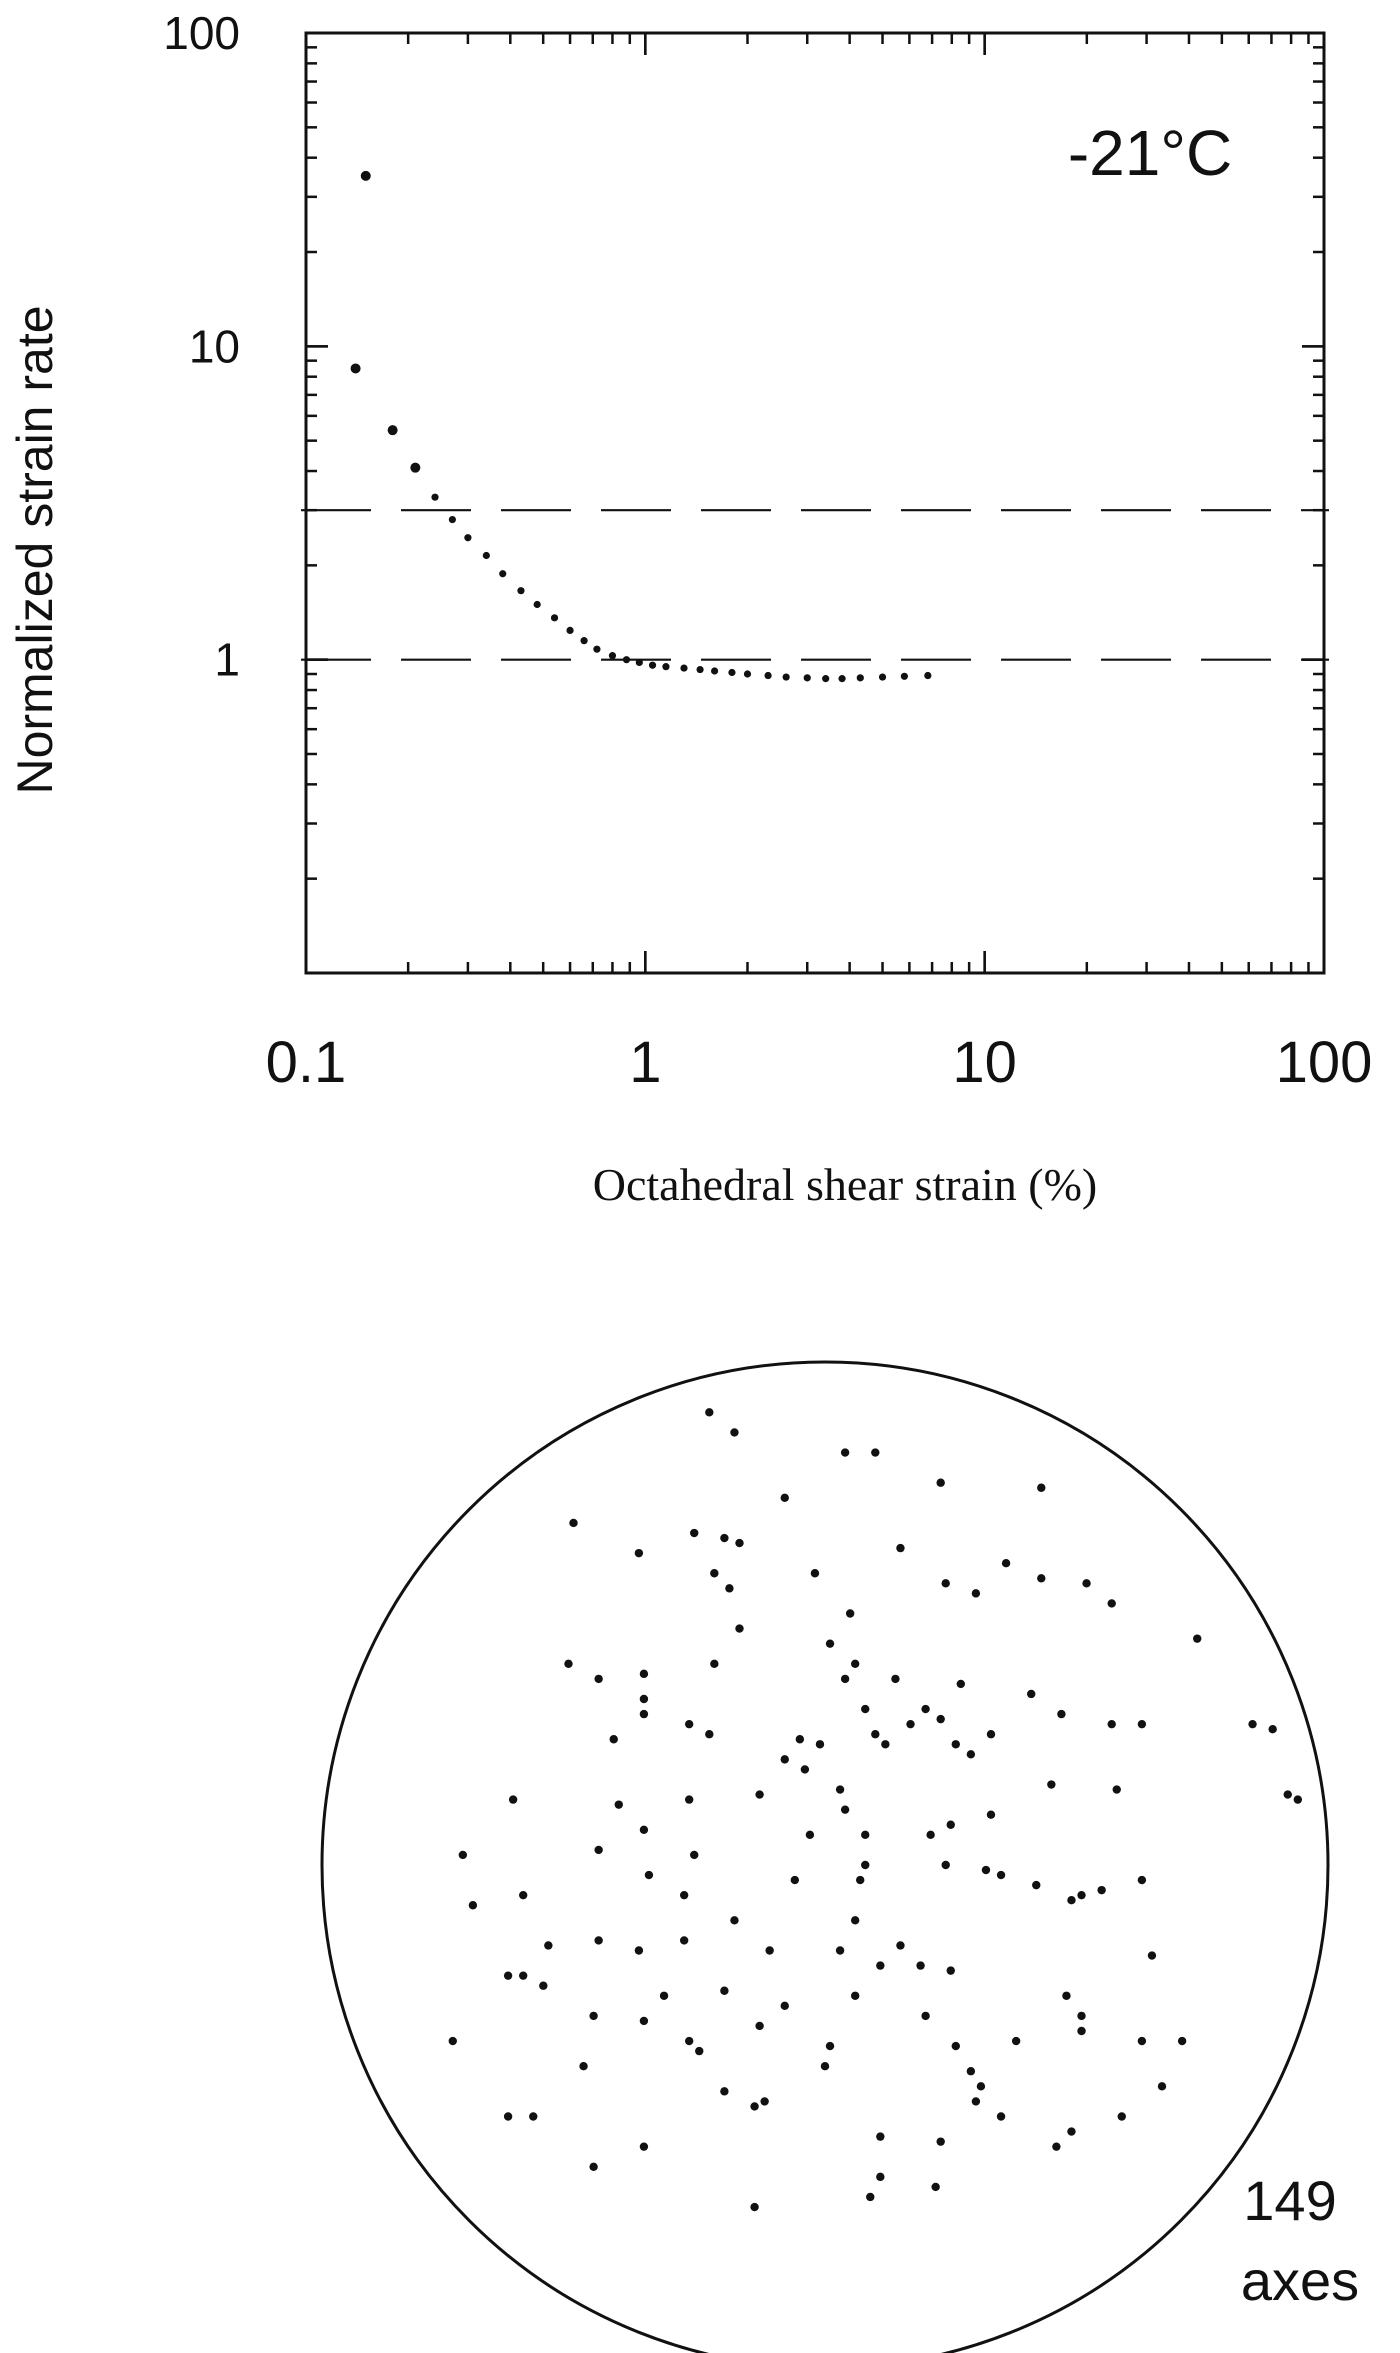 This screenshot has height=2353, width=1400. What do you see at coordinates (641, 426) in the screenshot?
I see `data-points` at bounding box center [641, 426].